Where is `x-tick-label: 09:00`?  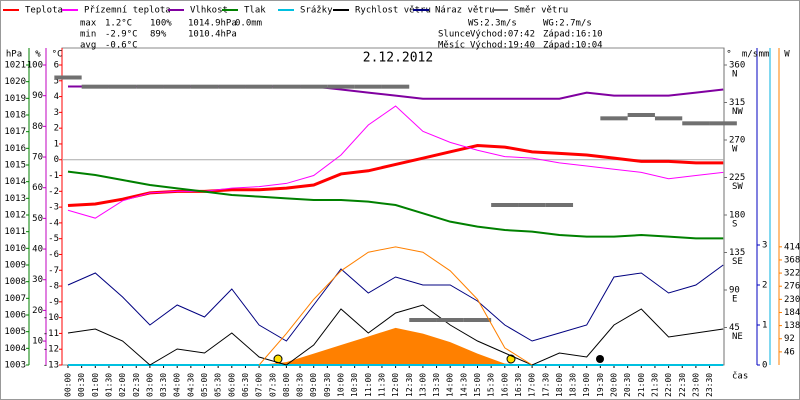
x-tick-label: 09:00 is located at coordinates (313, 385).